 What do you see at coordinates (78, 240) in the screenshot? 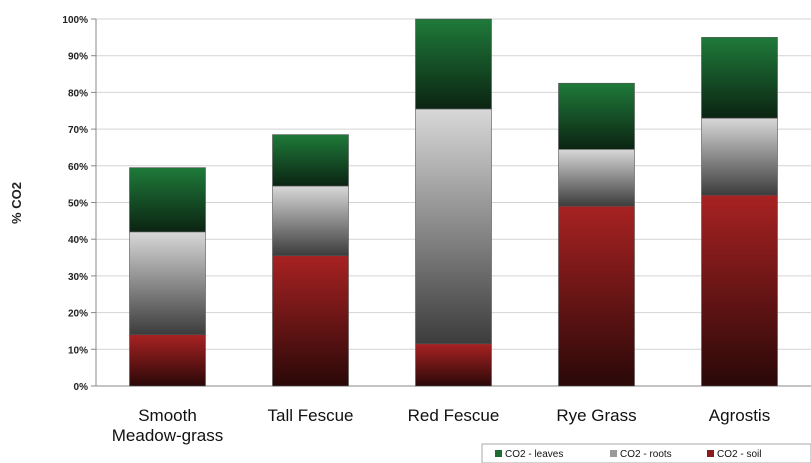
I see `y-tick-label: 40%` at bounding box center [78, 240].